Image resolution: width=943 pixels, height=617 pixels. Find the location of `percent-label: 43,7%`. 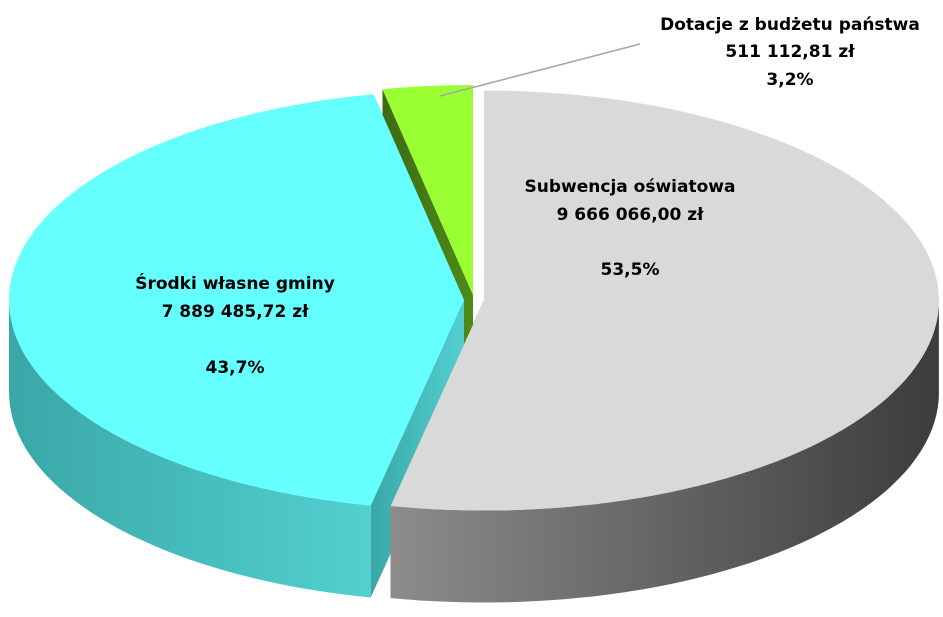

percent-label: 43,7% is located at coordinates (235, 368).